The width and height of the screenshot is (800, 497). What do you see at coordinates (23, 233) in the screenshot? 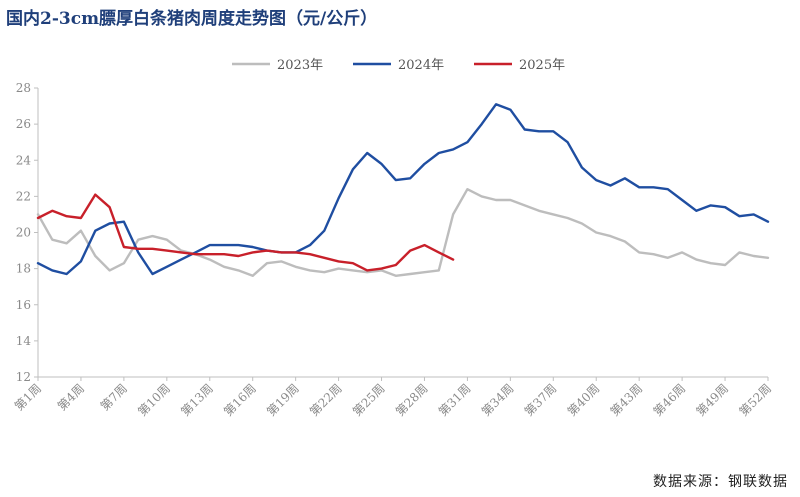
I see `y-tick-label: 20` at bounding box center [23, 233].